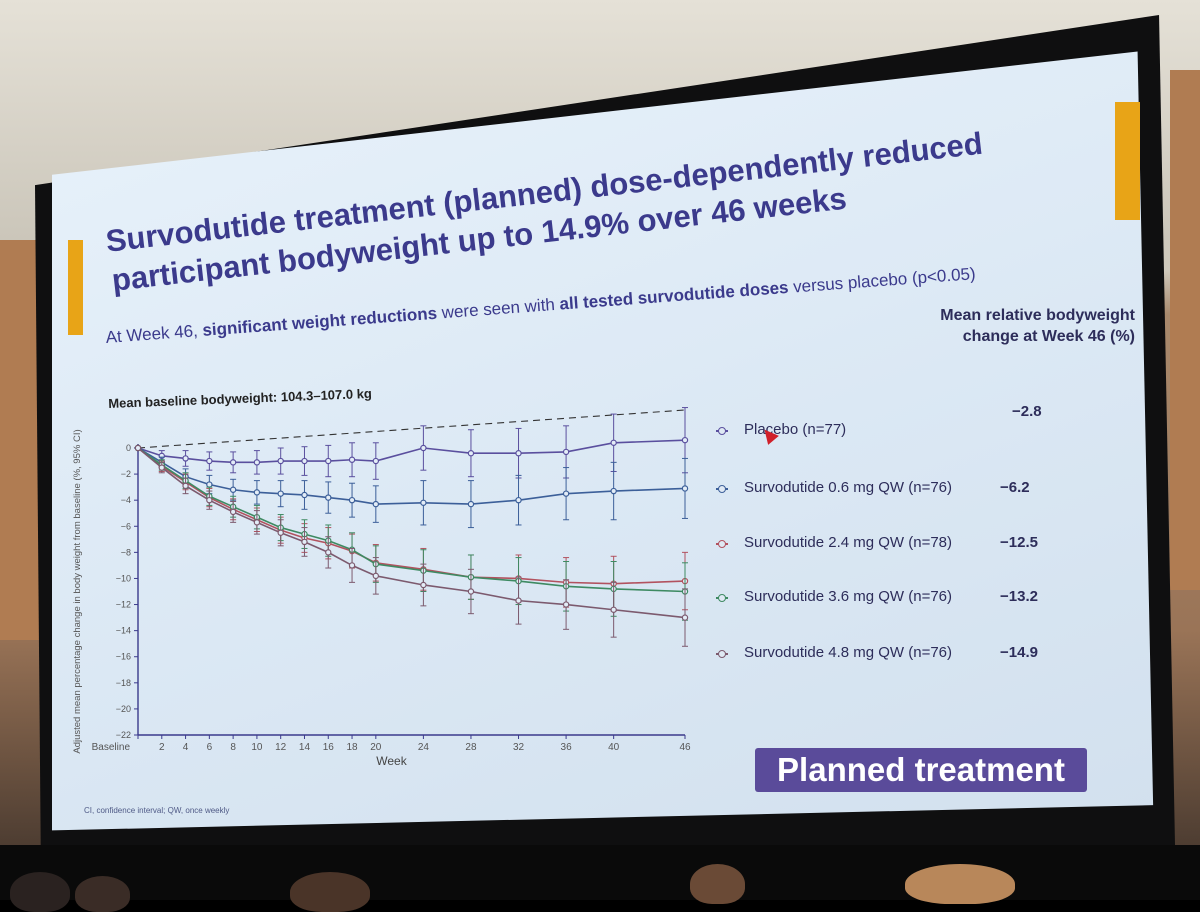 The width and height of the screenshot is (1200, 912). I want to click on y-tick-label: −16, so click(123, 657).